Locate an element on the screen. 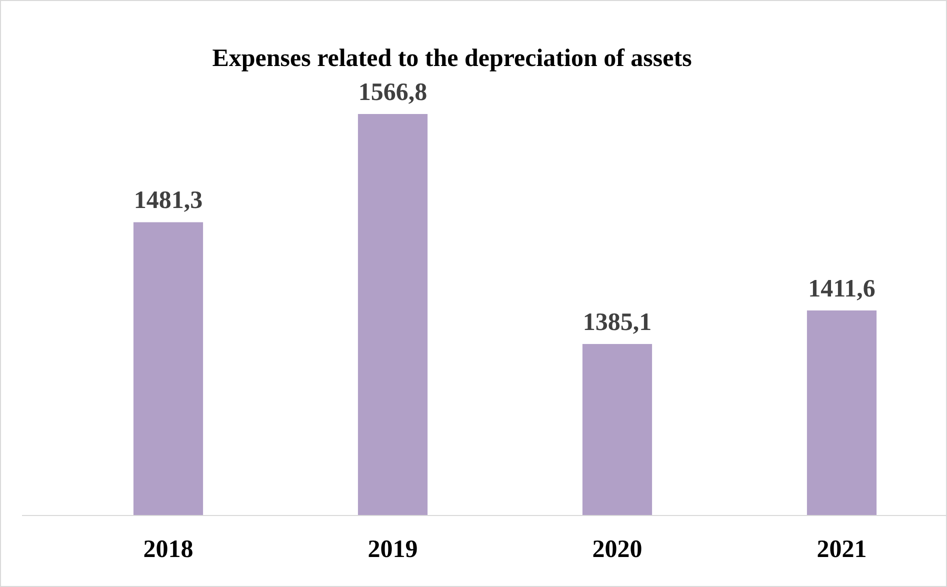 This screenshot has height=587, width=947. data-label: 1566,8 is located at coordinates (393, 92).